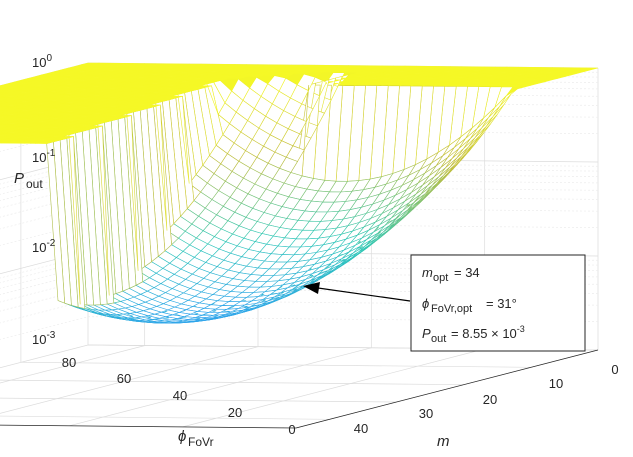 This screenshot has height=457, width=633. Describe the element at coordinates (235, 412) in the screenshot. I see `phi-tick-label: 20` at that location.